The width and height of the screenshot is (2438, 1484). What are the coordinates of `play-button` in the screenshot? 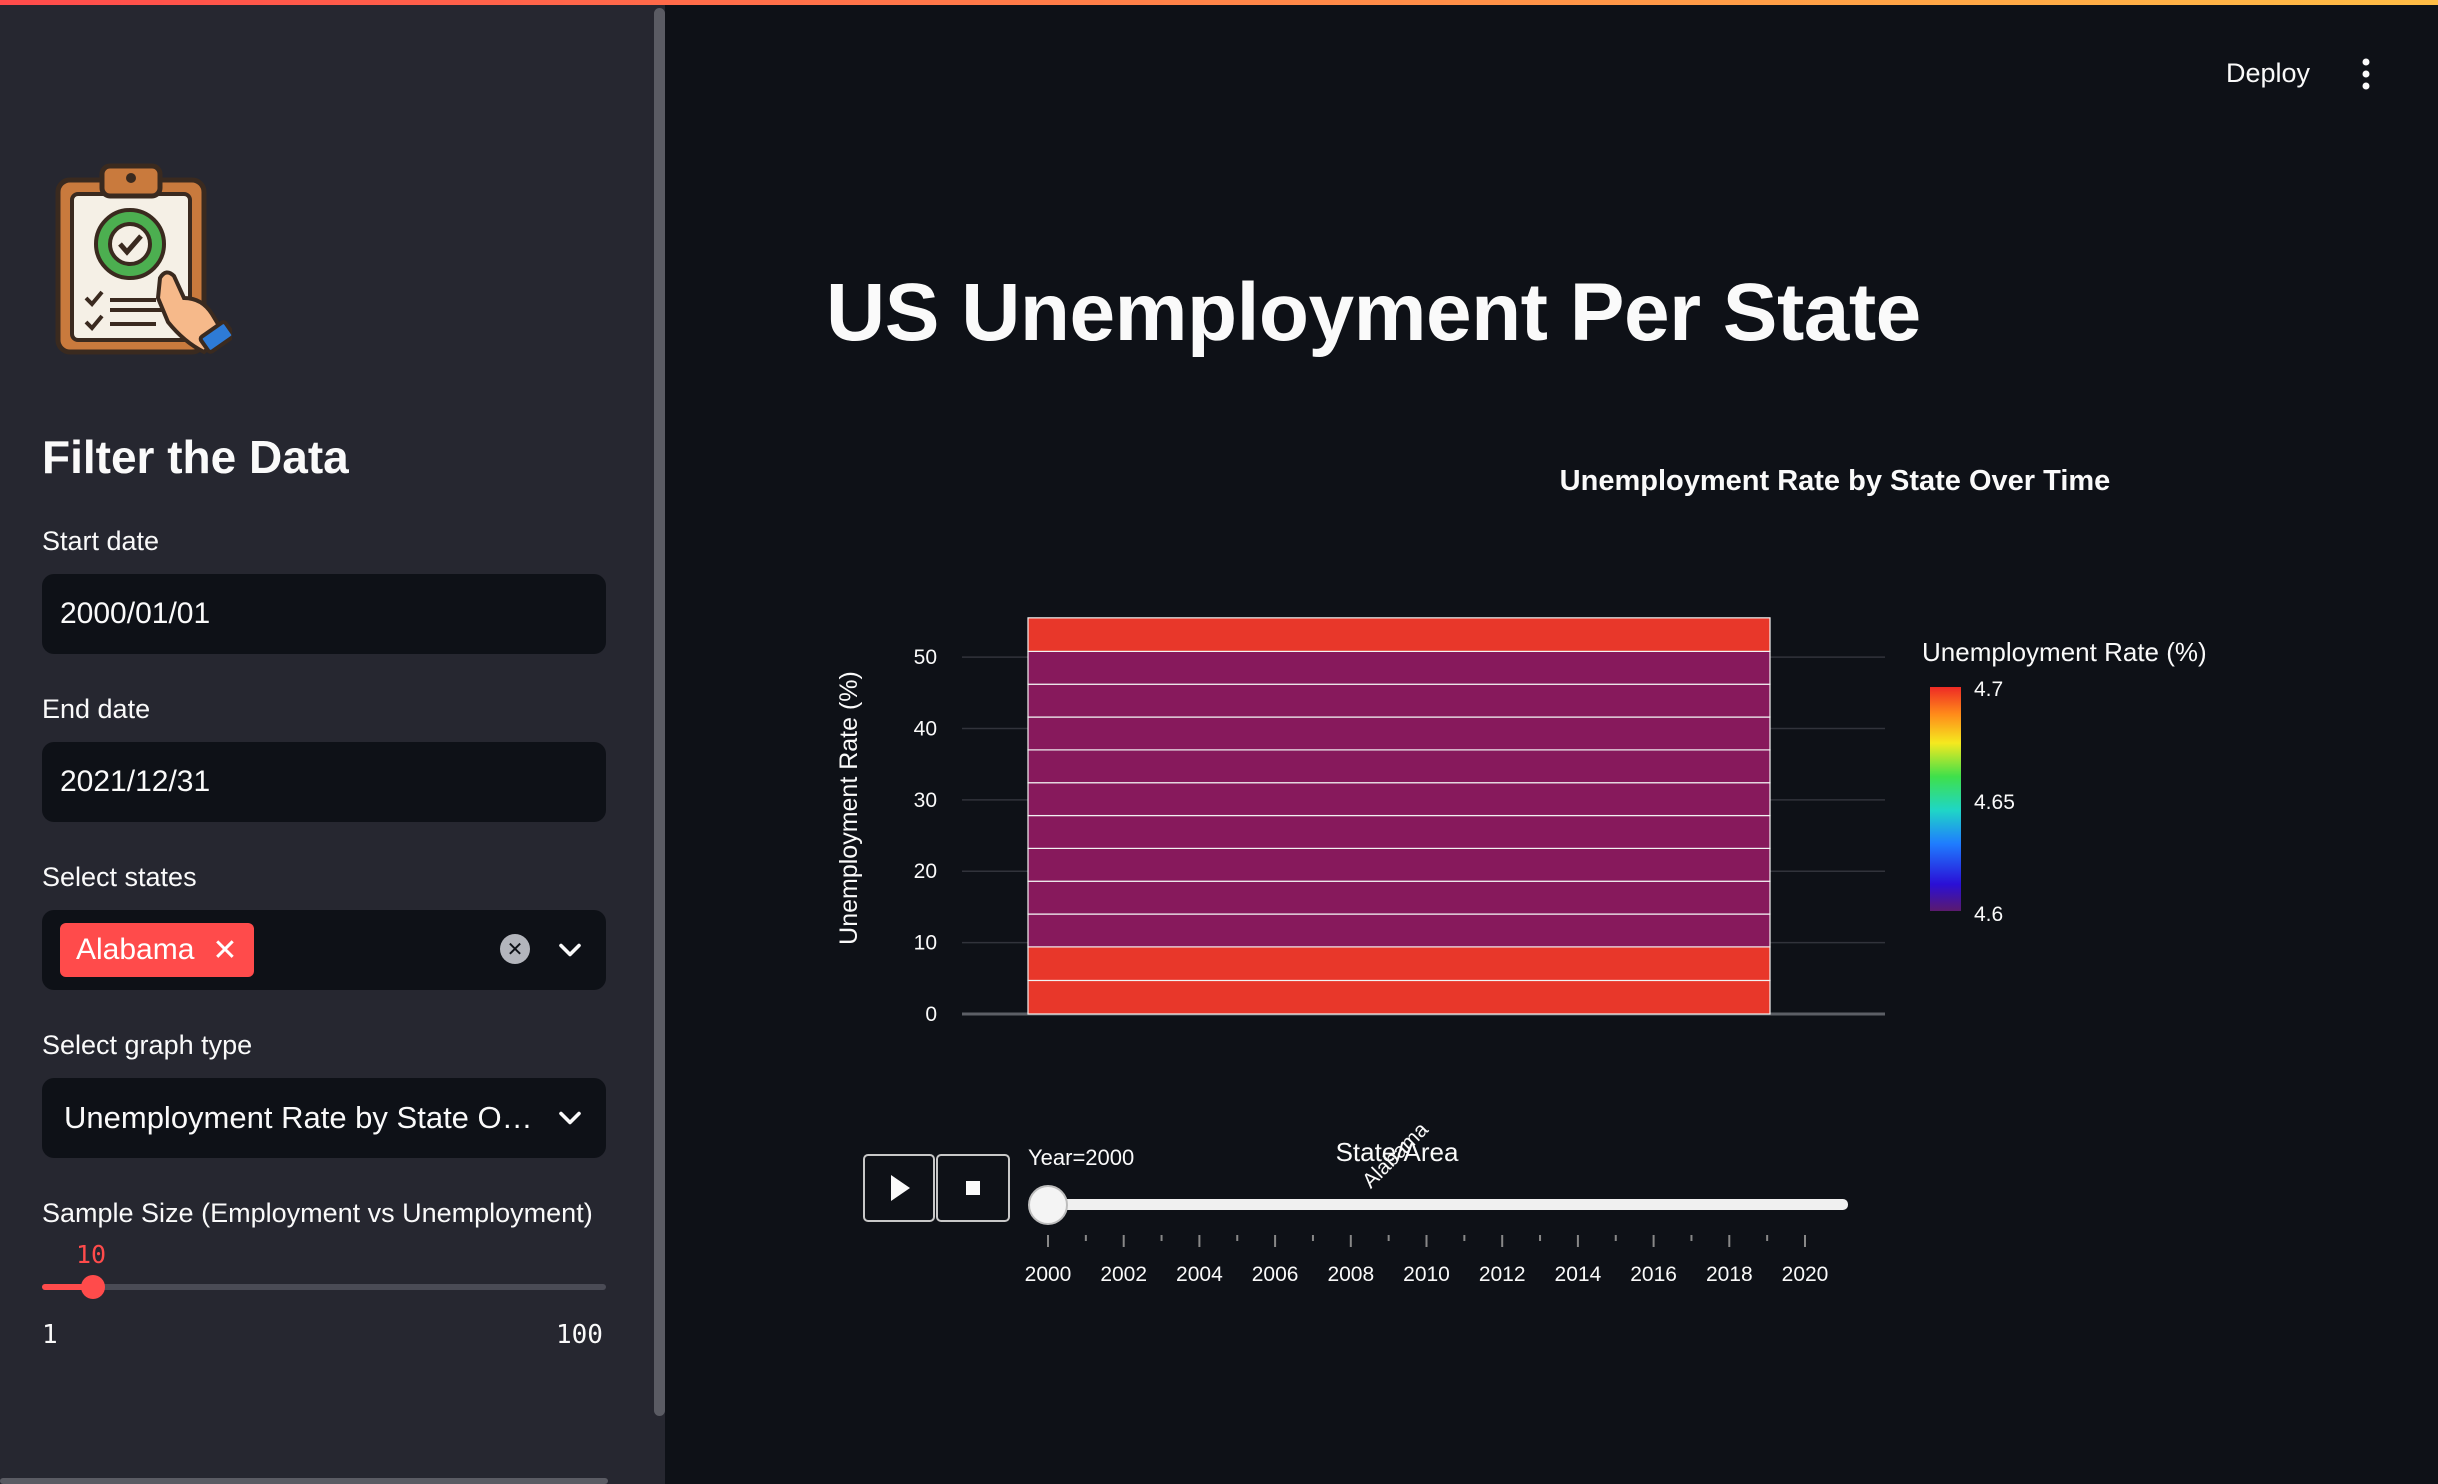 It's located at (899, 1188).